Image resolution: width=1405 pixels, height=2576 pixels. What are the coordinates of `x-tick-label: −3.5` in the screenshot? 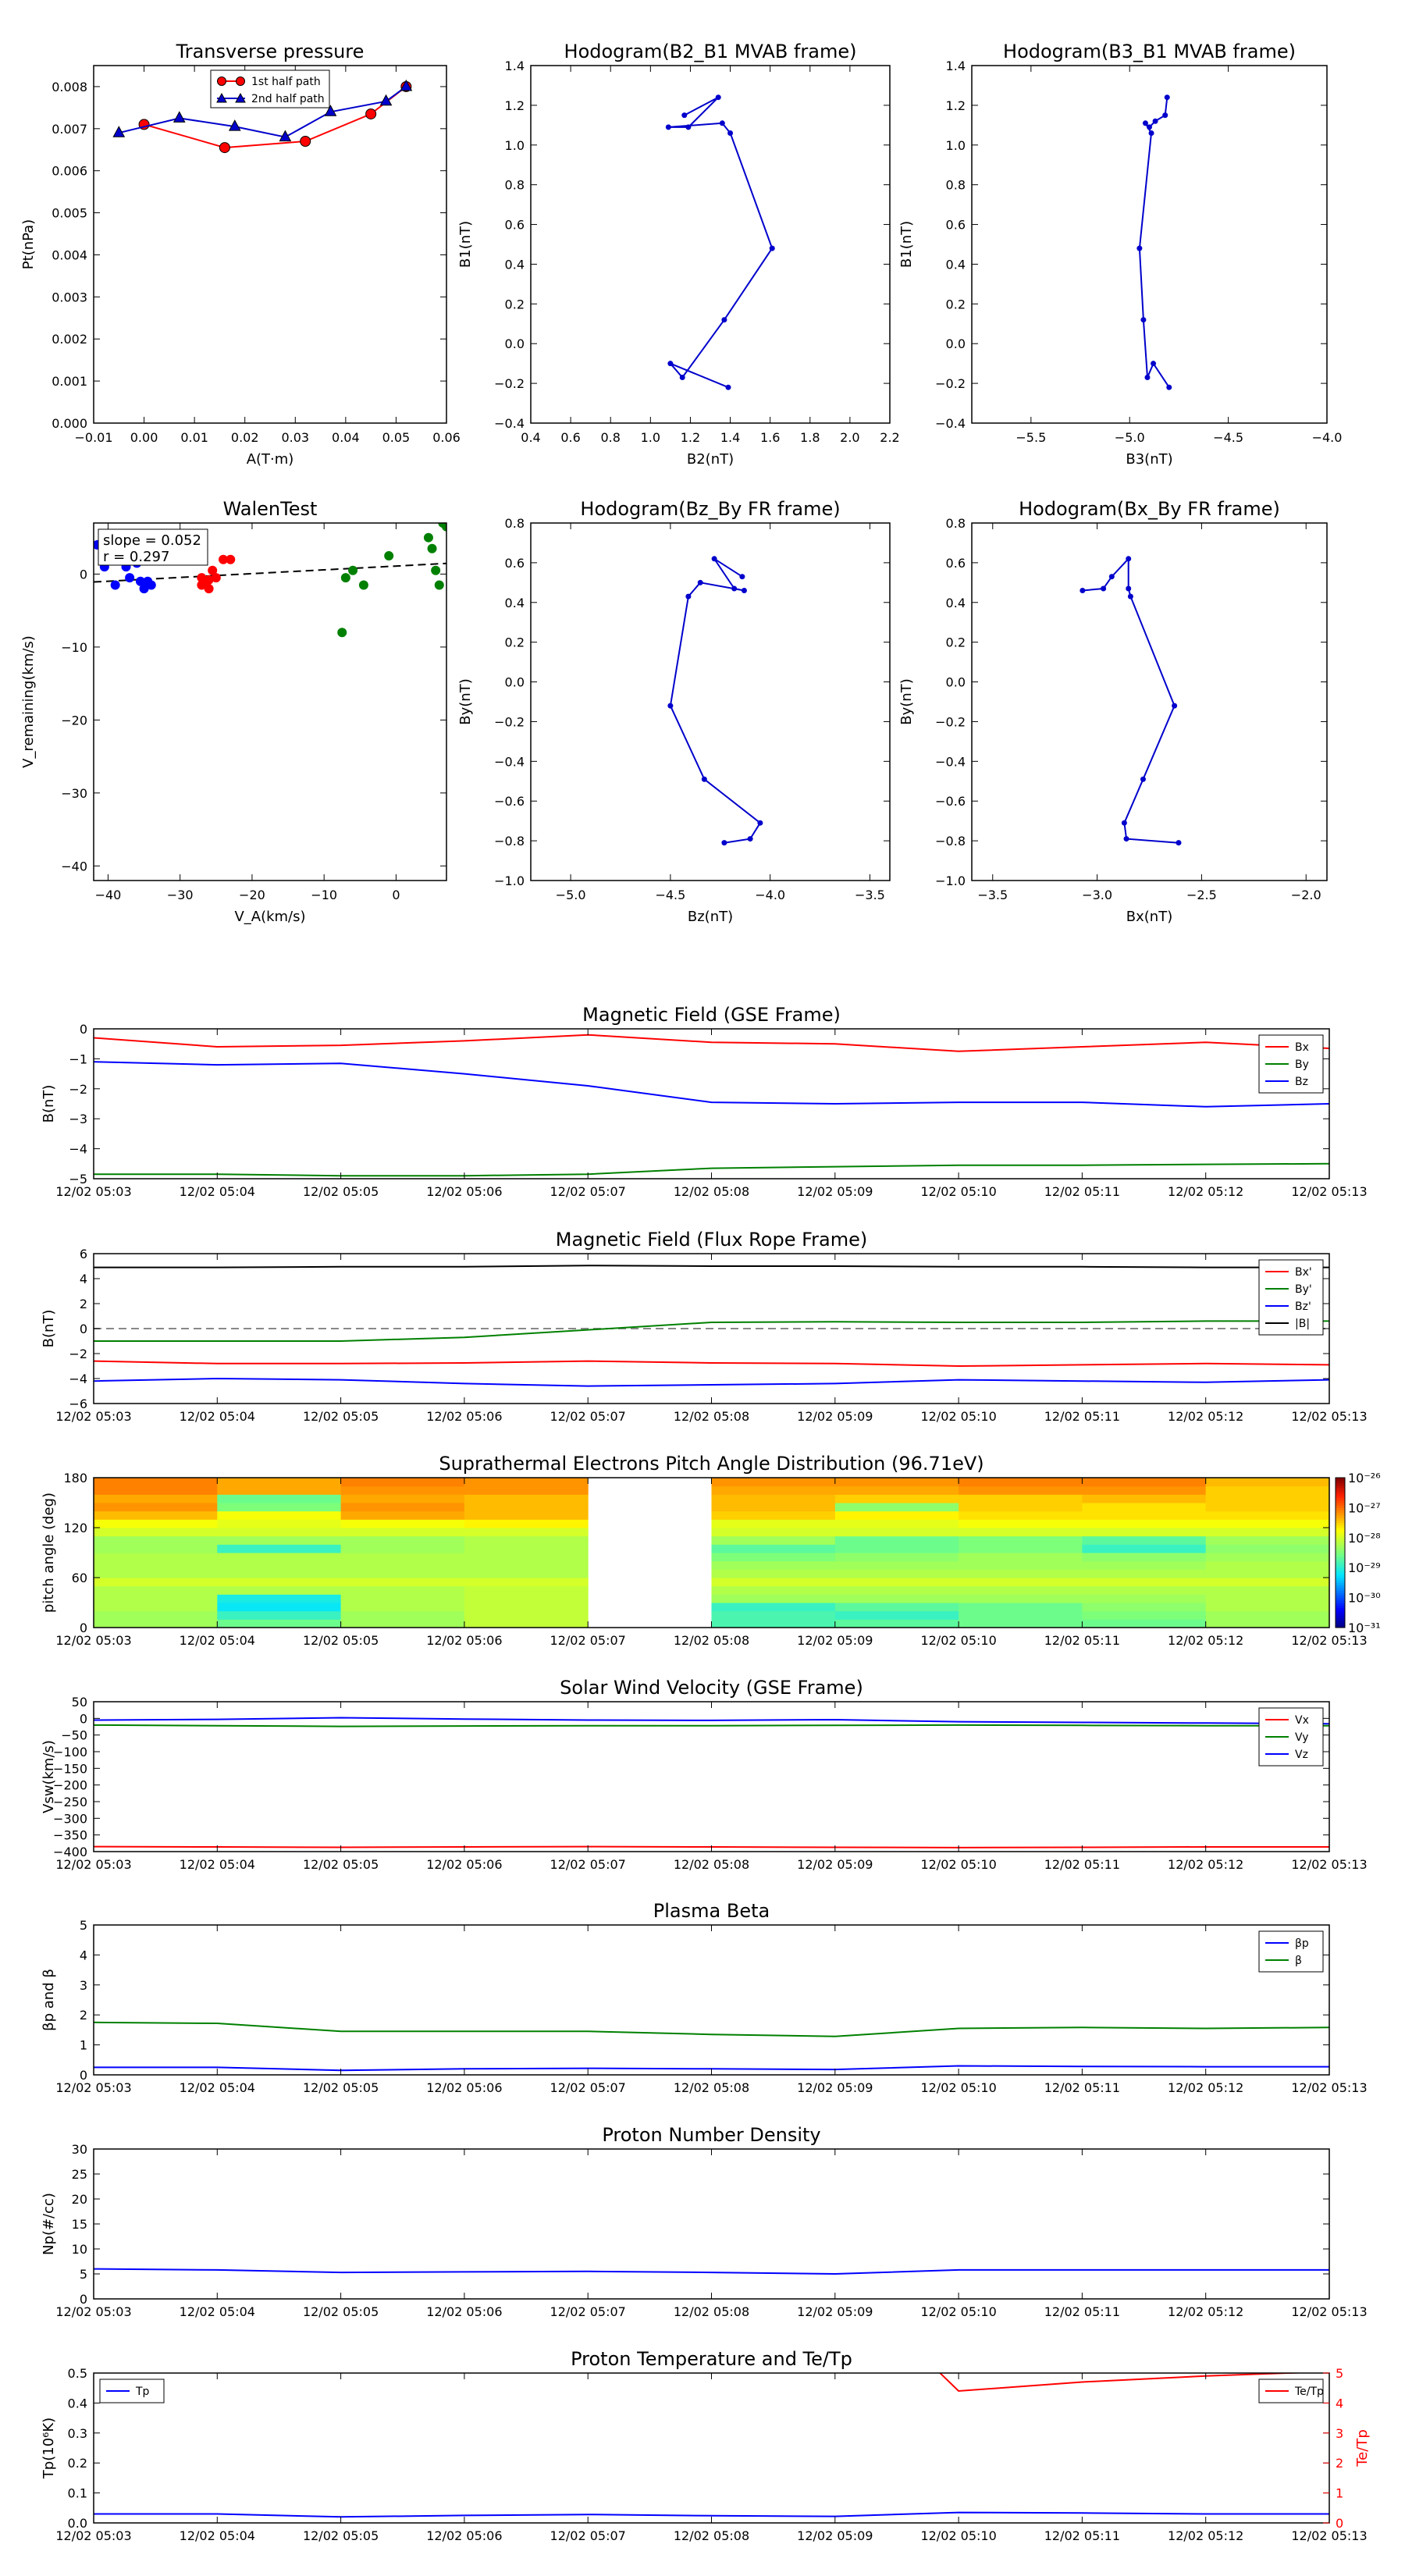 It's located at (870, 895).